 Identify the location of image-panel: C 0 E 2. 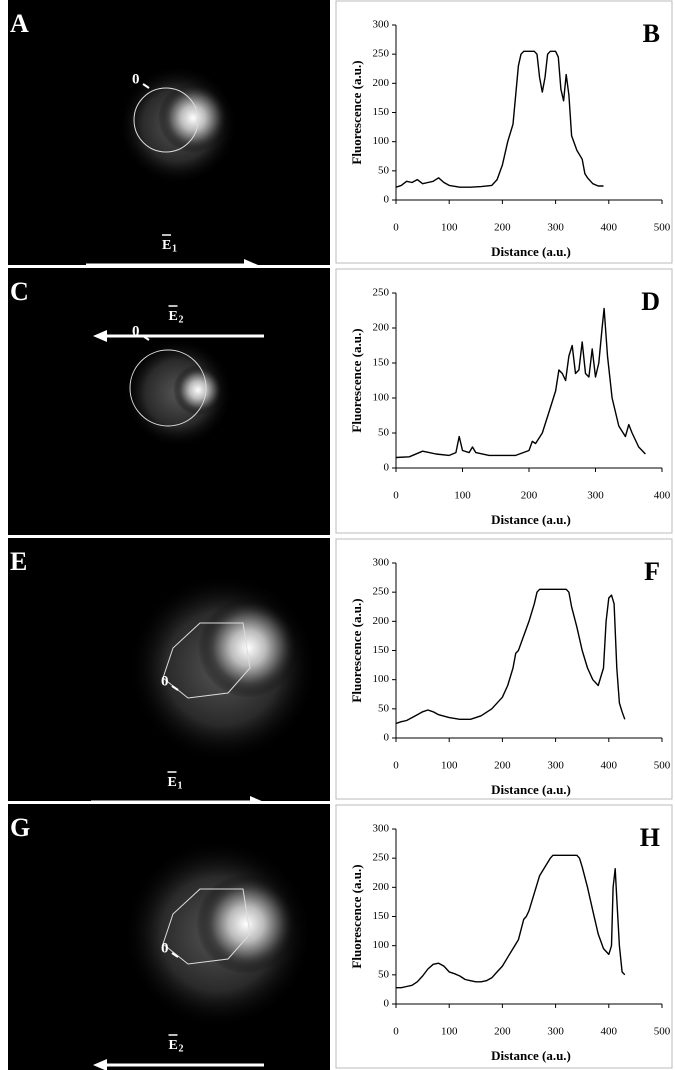
(169, 401).